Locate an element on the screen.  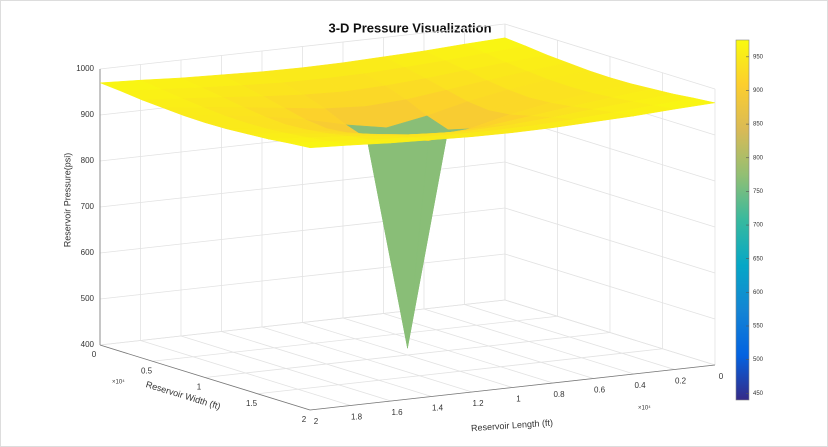
colorbar-tick-label: 750 is located at coordinates (758, 192).